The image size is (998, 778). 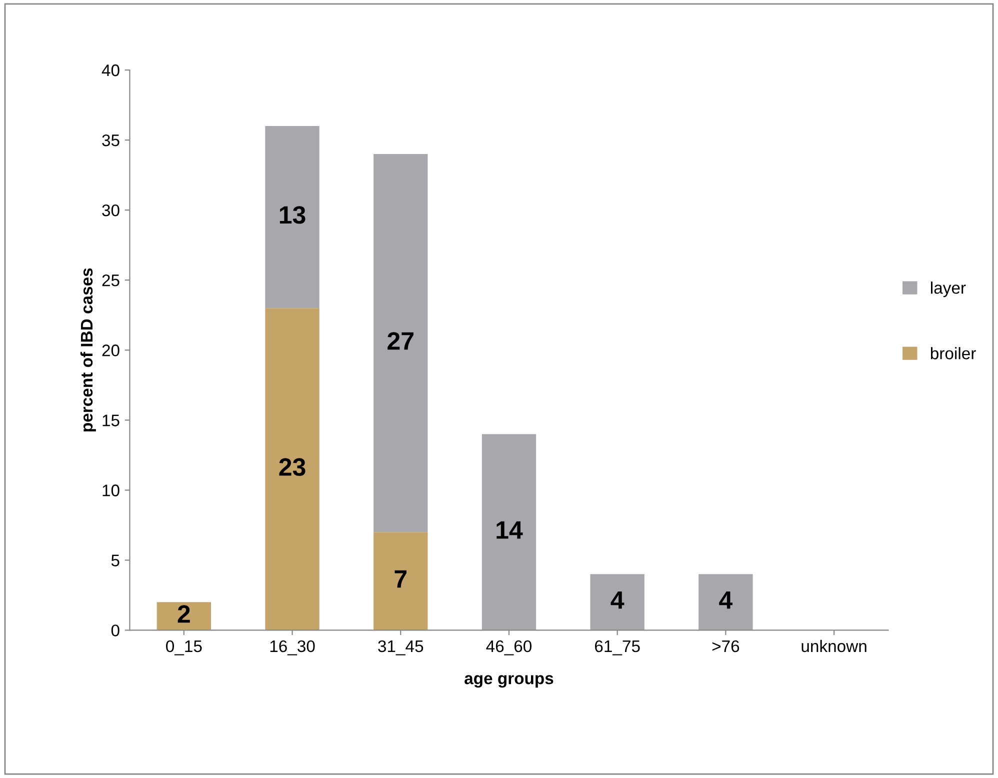 I want to click on x-tick-label: >76, so click(x=726, y=646).